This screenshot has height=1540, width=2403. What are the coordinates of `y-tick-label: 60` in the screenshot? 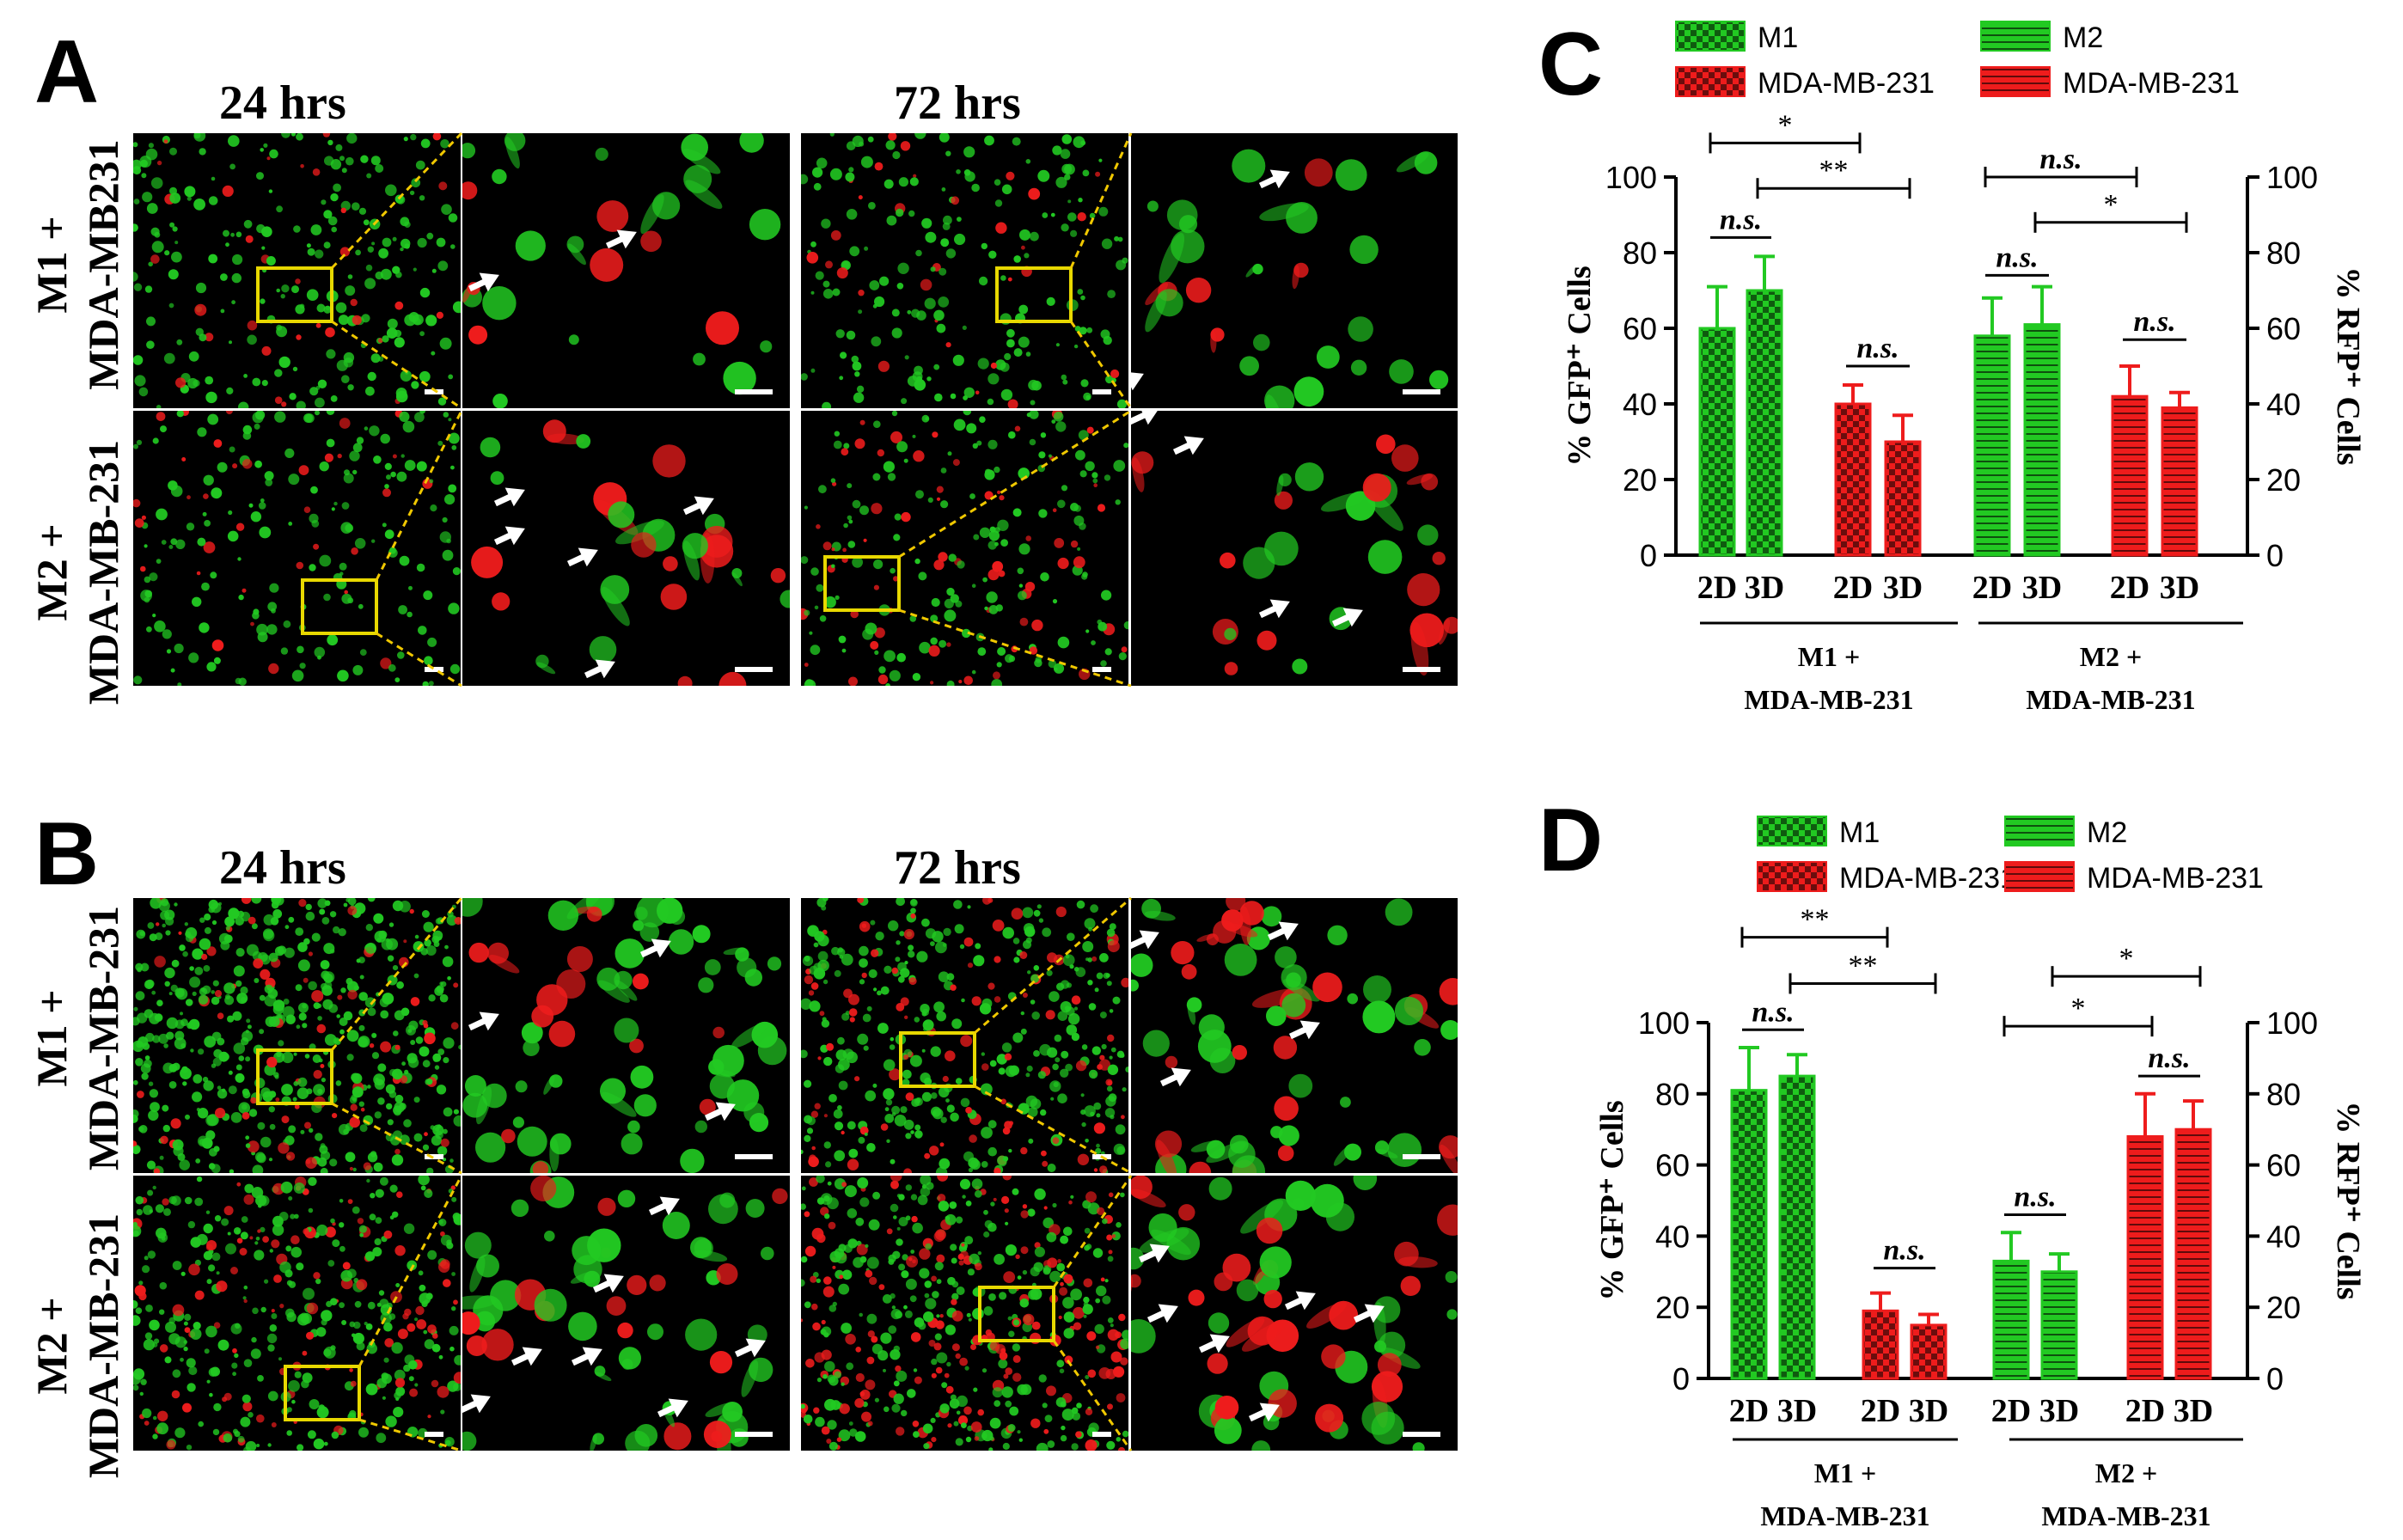 It's located at (1672, 1165).